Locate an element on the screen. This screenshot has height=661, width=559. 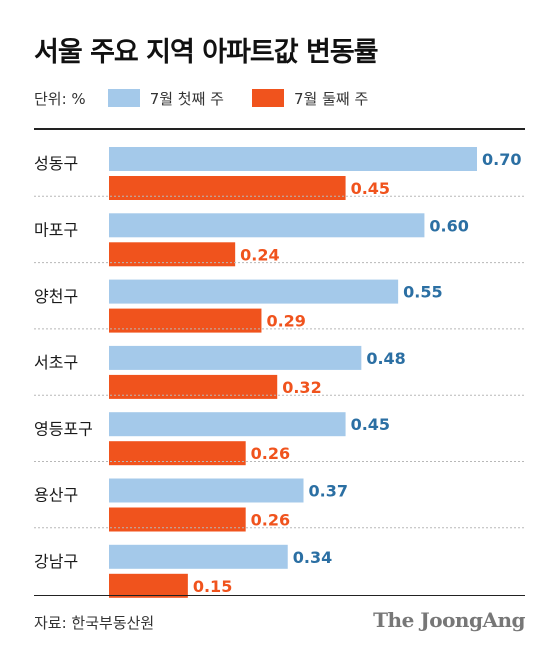
unit-label: 단위: % is located at coordinates (60, 98).